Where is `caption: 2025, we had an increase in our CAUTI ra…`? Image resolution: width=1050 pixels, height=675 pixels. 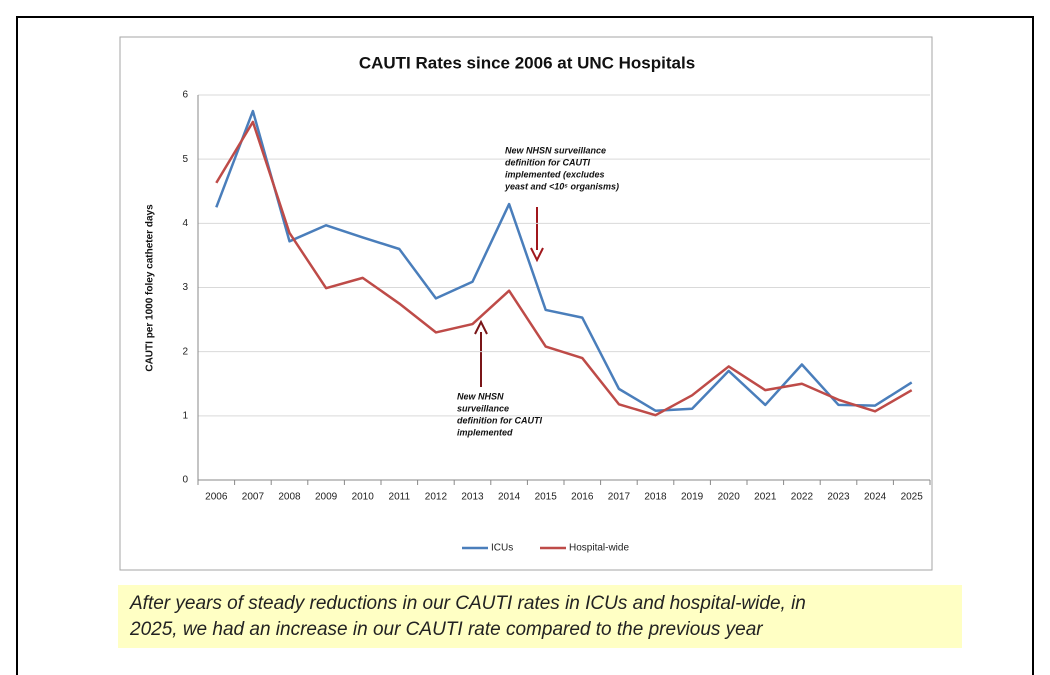 caption: 2025, we had an increase in our CAUTI ra… is located at coordinates (446, 629).